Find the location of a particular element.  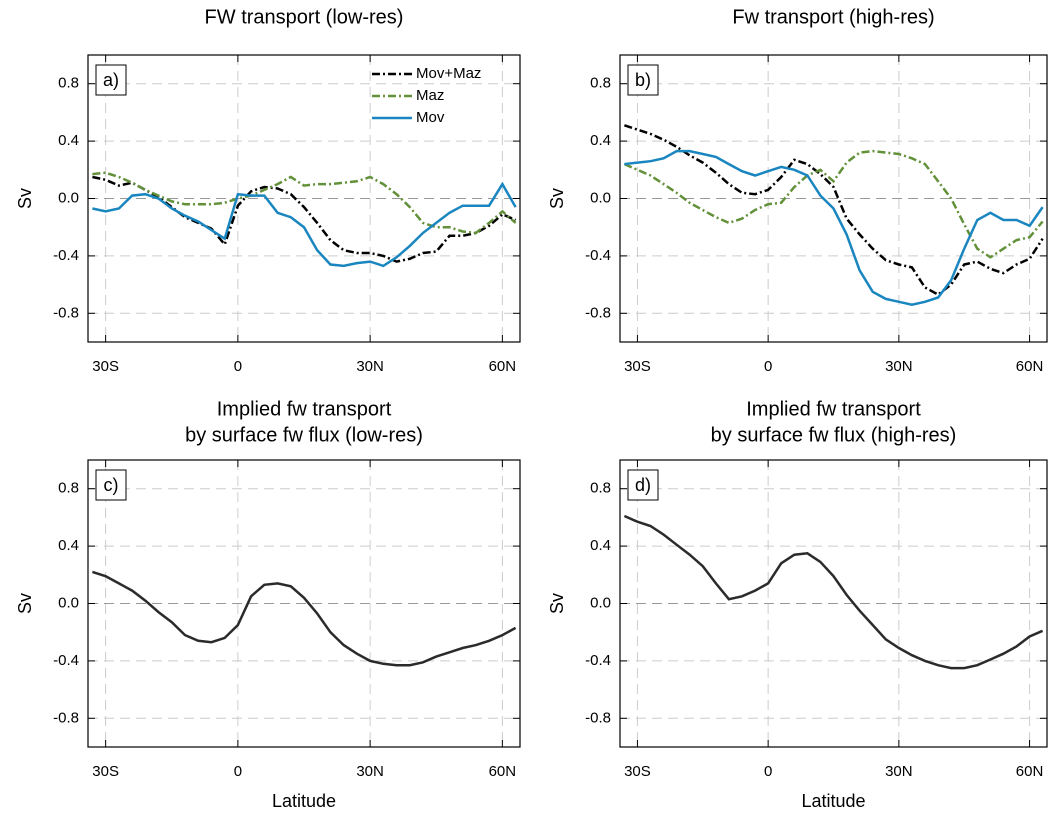

legend-label: Maz is located at coordinates (430, 95).